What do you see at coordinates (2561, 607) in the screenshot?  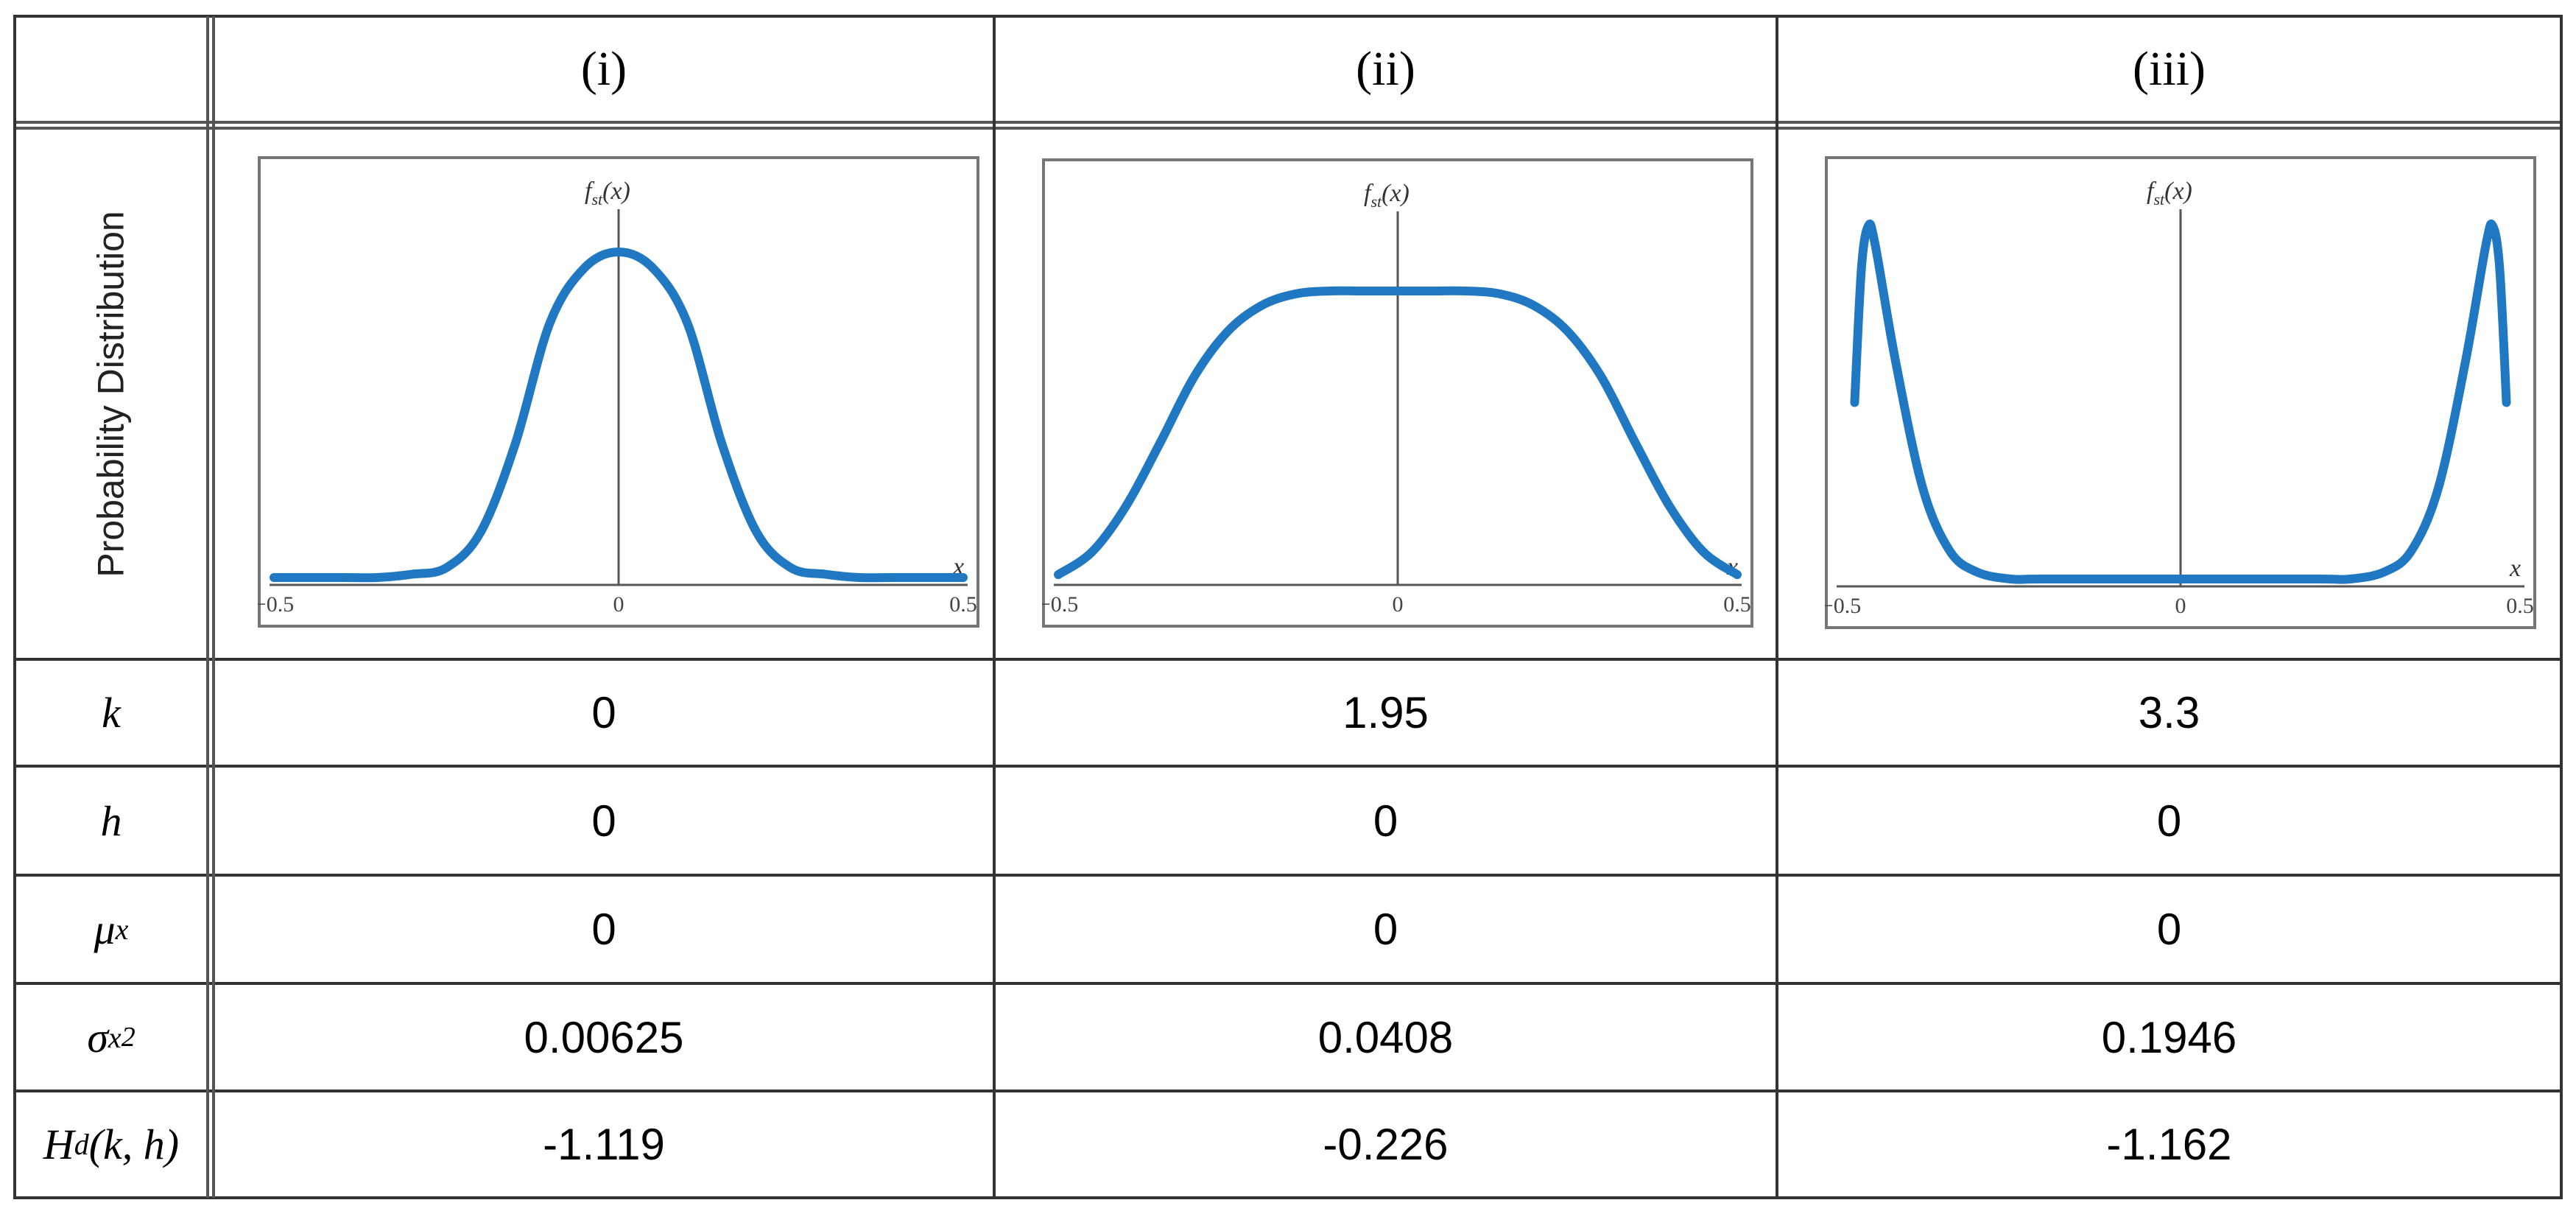 I see `table-right-border` at bounding box center [2561, 607].